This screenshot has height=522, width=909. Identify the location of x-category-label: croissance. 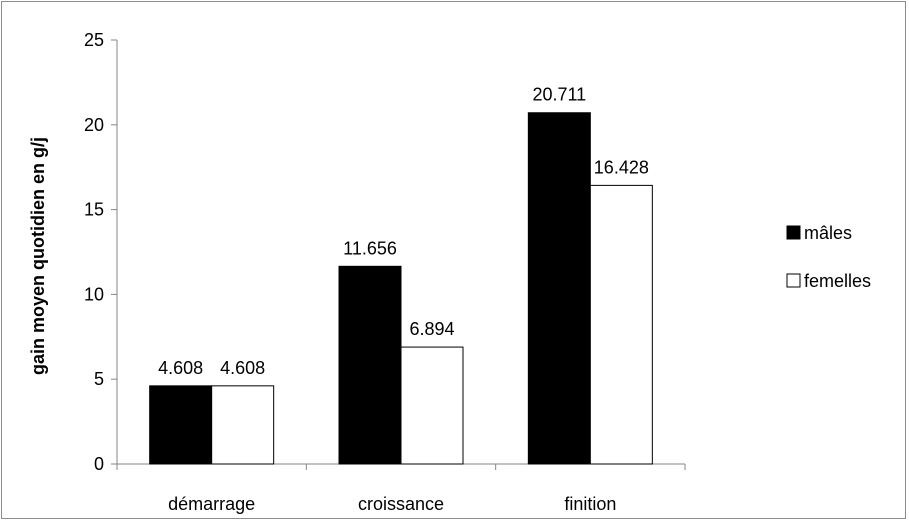
(401, 504).